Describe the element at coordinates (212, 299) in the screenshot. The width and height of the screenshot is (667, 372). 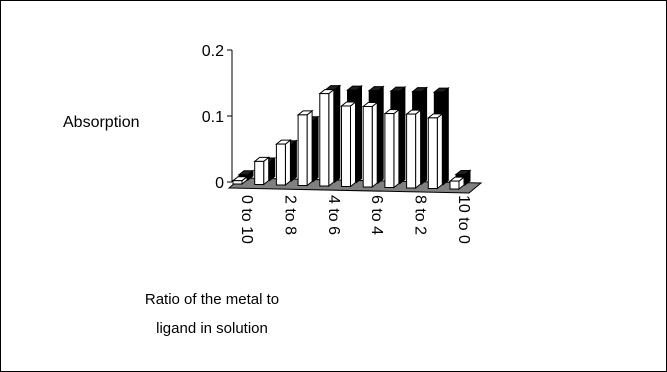
I see `x-axis-label-line-1: Ratio of the metal to` at that location.